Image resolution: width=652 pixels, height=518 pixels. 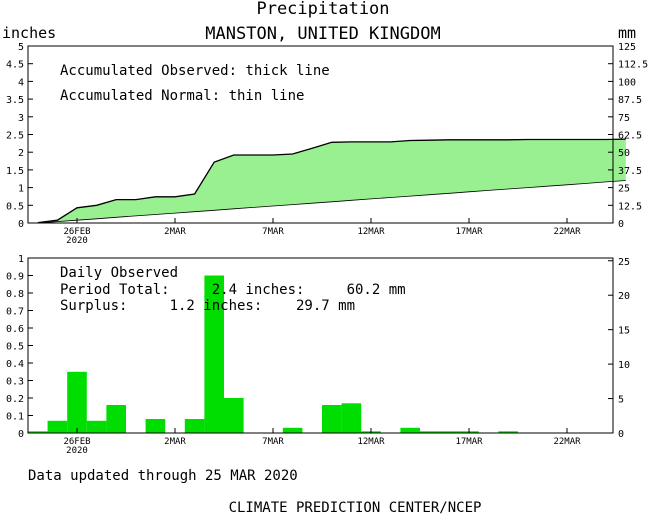 I want to click on top-axis-x-tick-label: 7MAR, so click(x=273, y=232).